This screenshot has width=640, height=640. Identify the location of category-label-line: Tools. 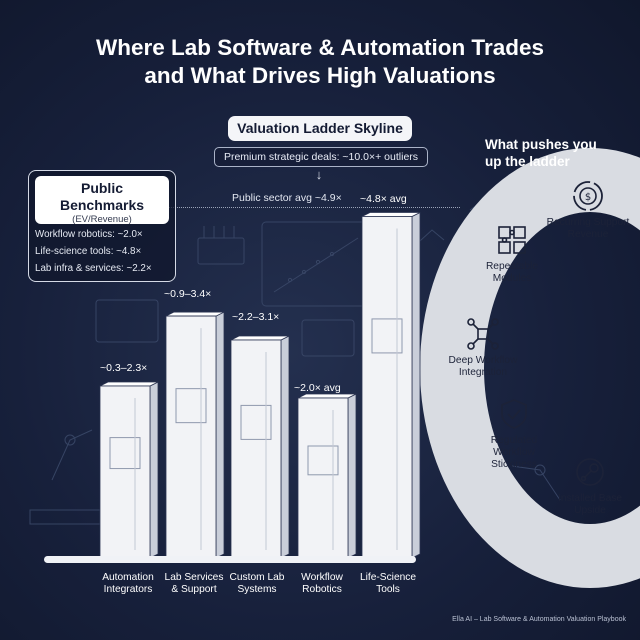
(388, 589).